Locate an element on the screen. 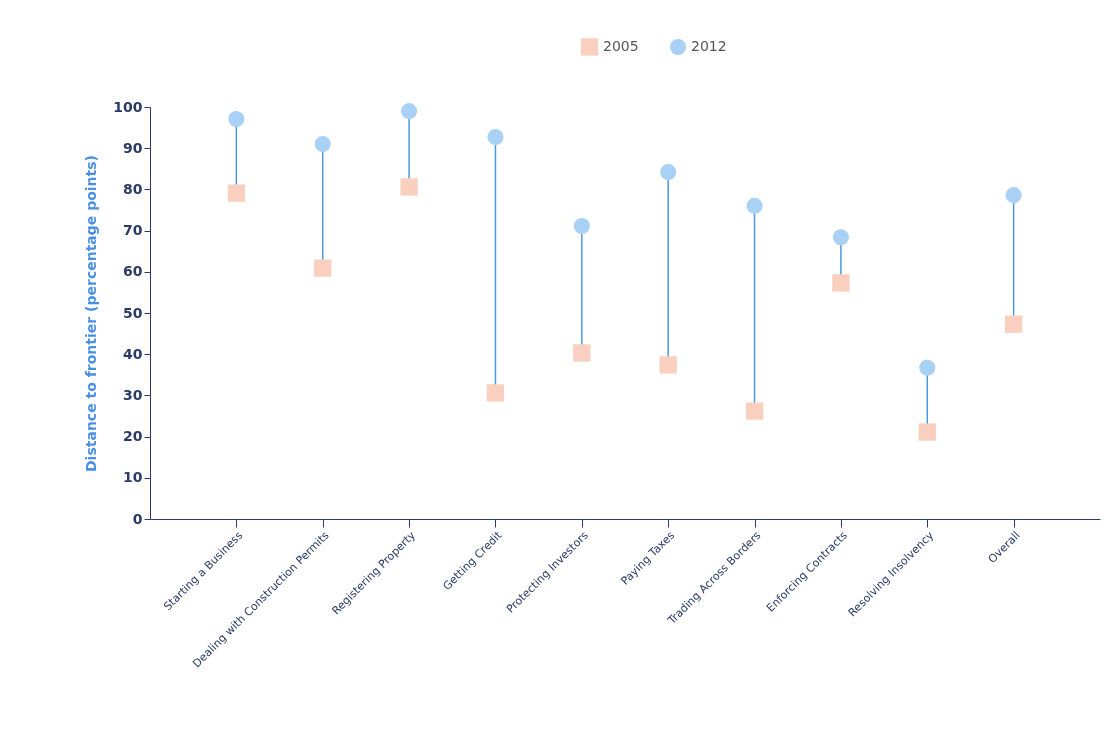 This screenshot has height=733, width=1105. legend-label: 2005 is located at coordinates (621, 45).